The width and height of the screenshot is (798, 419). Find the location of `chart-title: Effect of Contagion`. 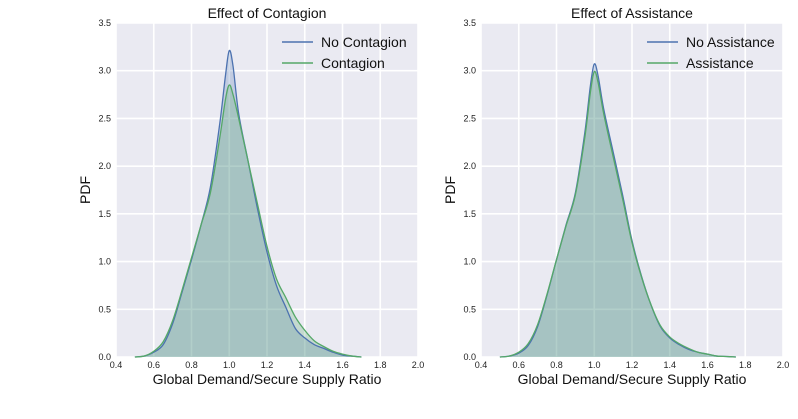

chart-title: Effect of Contagion is located at coordinates (267, 13).